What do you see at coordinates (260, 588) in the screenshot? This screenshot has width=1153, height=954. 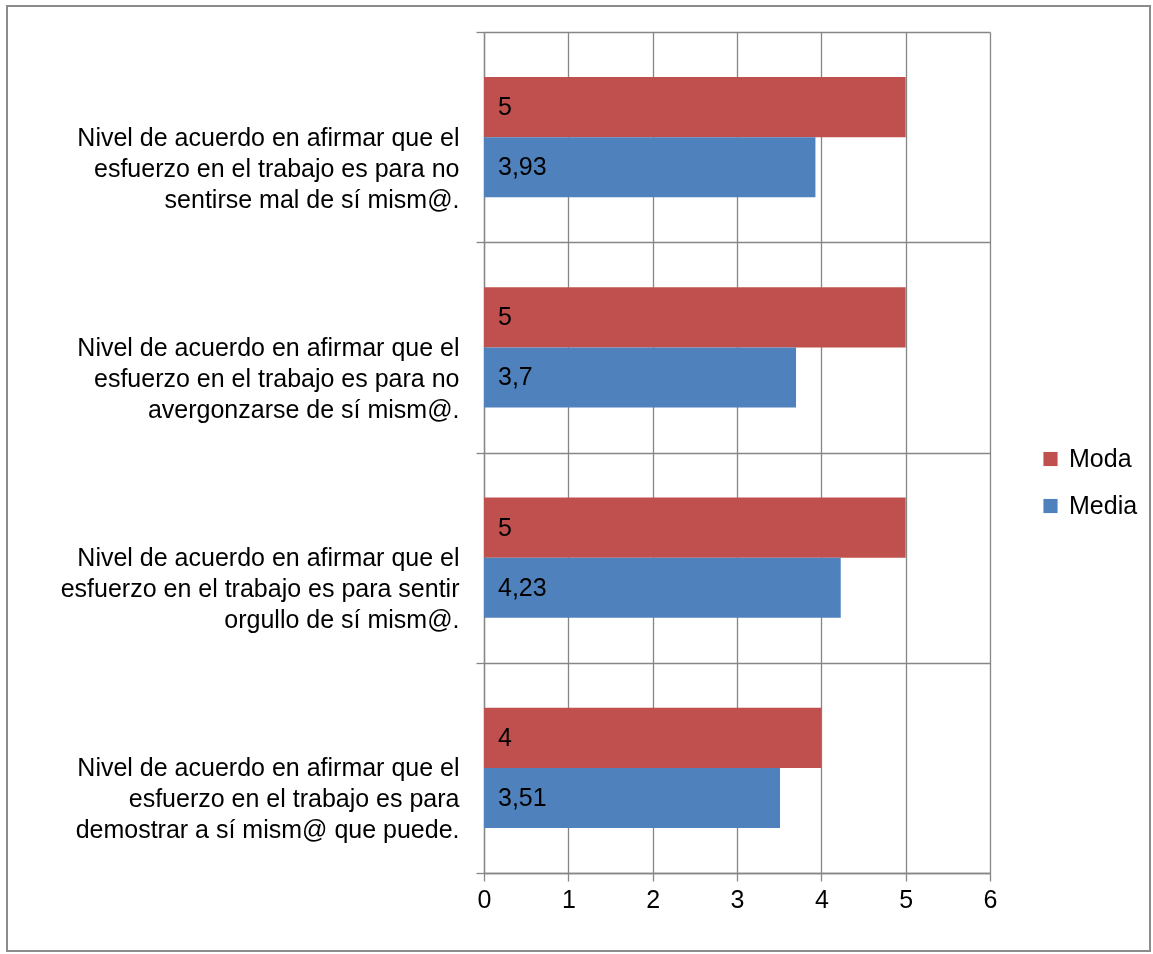 I see `y-tick-label: Nivel de acuerdo en afirmar que el esfuerzo en el trabajo es para sentir orgullo de sí mism@.` at bounding box center [260, 588].